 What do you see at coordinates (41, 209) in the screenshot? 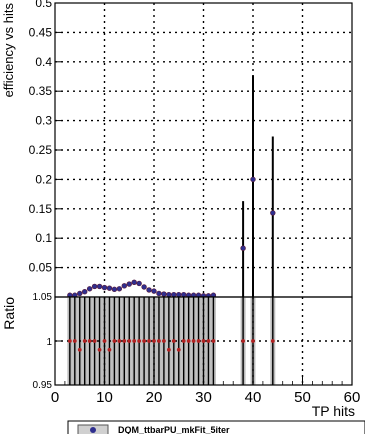
I see `top-y-tick-label: 0.15` at bounding box center [41, 209].